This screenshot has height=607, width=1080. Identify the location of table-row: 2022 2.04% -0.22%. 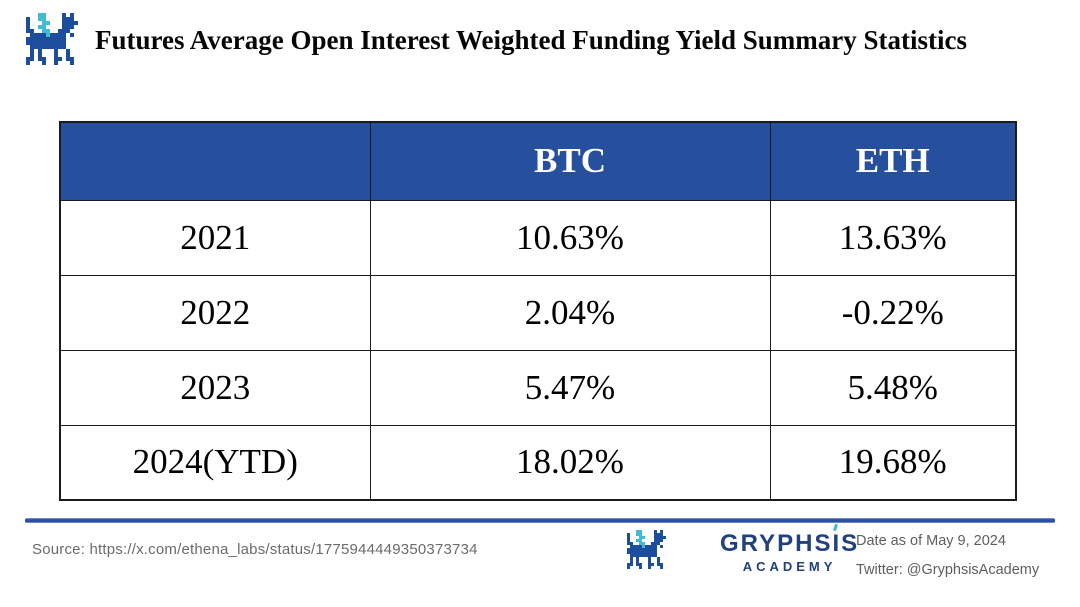
(538, 312).